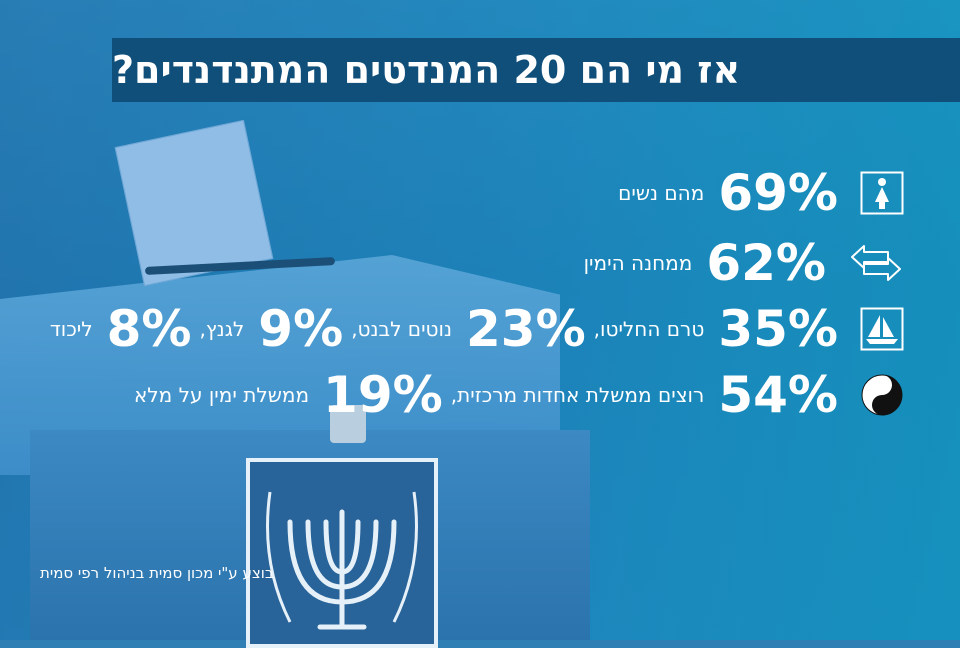  I want to click on woman-icon, so click(882, 193).